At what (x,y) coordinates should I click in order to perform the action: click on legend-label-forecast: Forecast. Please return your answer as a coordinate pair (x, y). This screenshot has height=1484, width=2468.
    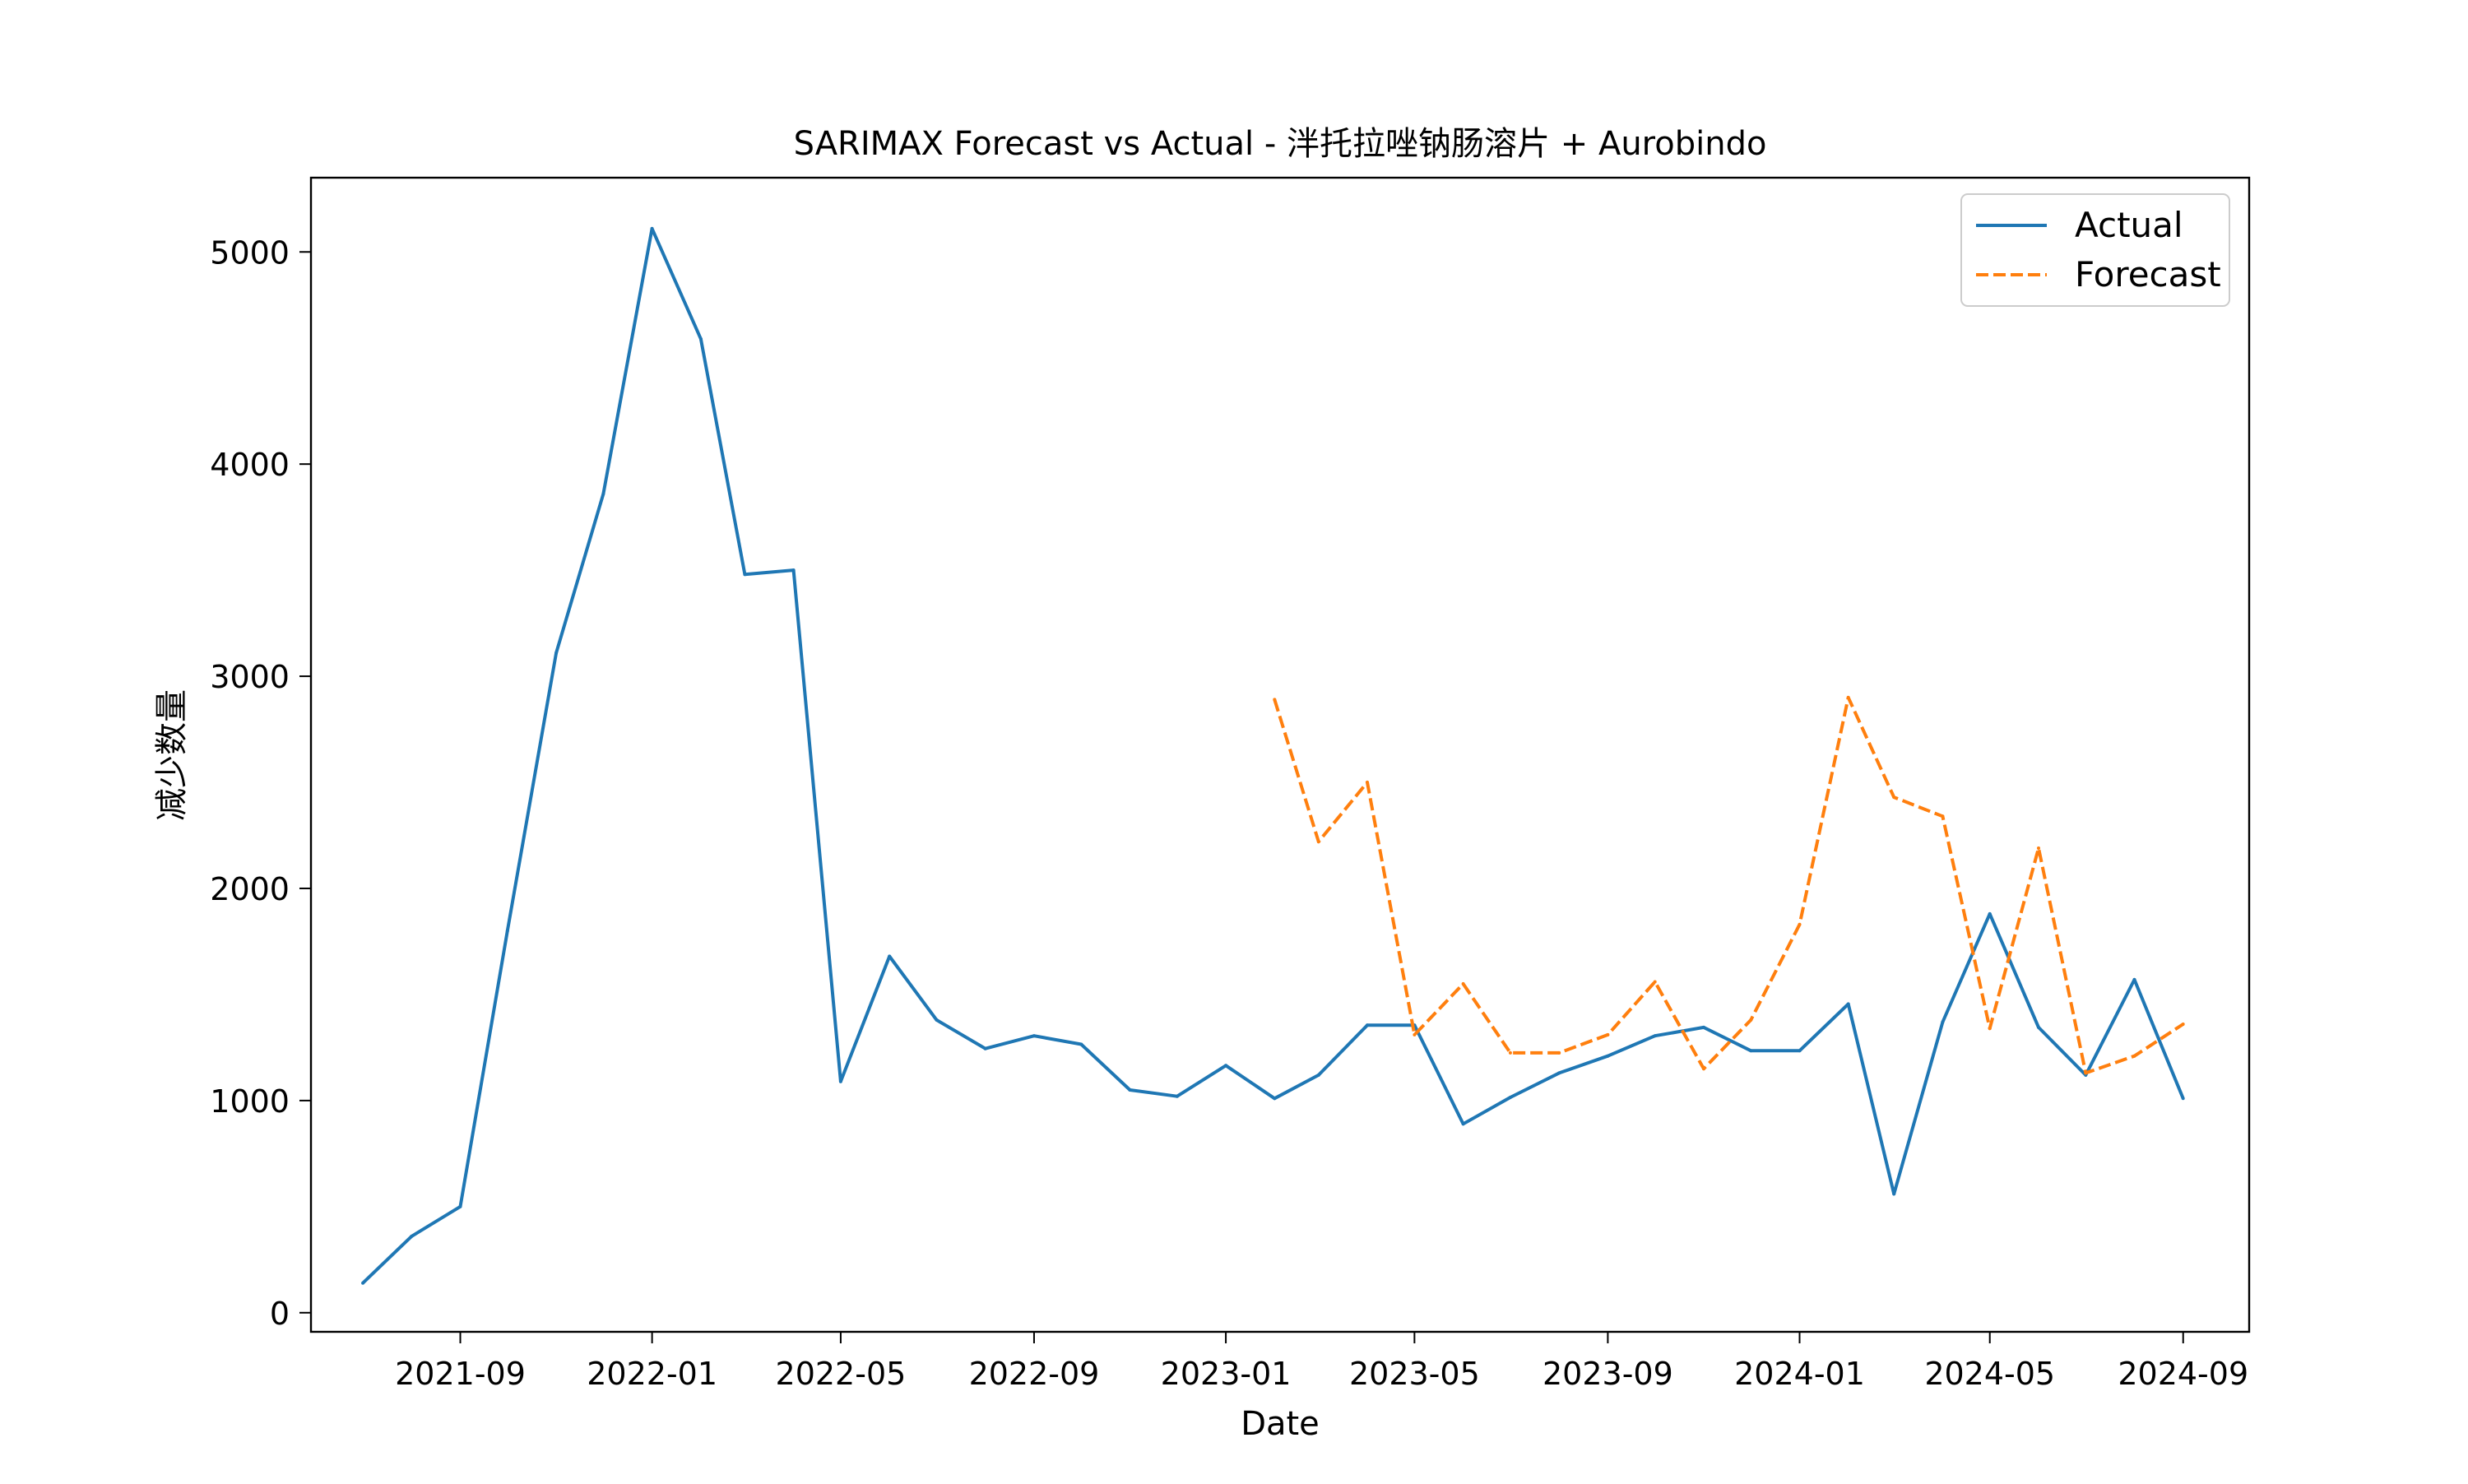
    Looking at the image, I should click on (2148, 274).